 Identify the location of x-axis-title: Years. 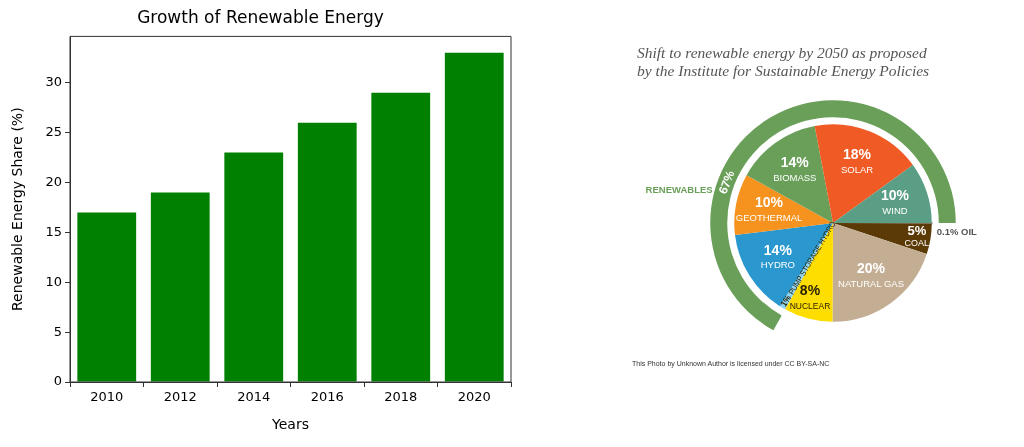
(290, 424).